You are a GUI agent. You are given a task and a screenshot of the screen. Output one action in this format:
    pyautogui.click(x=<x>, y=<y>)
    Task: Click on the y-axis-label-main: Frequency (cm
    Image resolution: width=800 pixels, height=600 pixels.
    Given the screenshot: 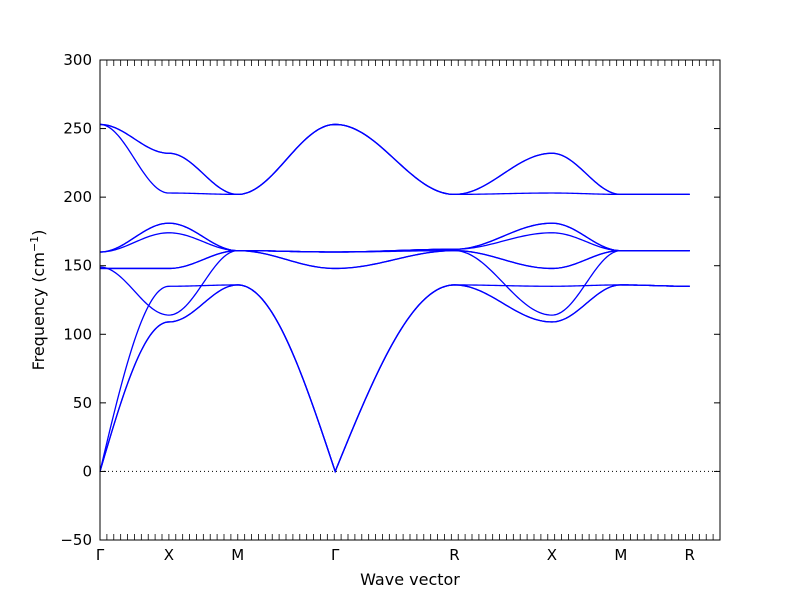 What is the action you would take?
    pyautogui.click(x=38, y=311)
    